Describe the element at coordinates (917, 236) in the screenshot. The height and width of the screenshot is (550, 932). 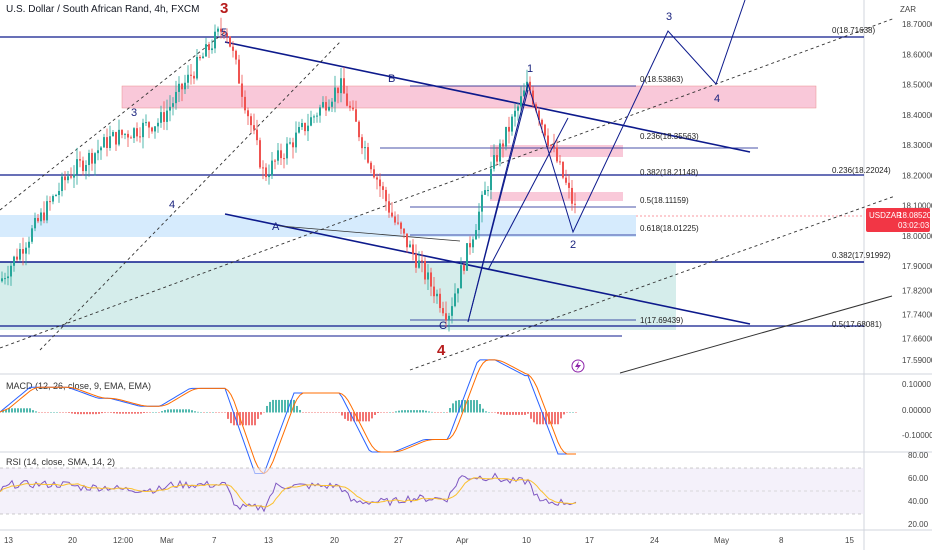
I see `price-tick: 18.00000` at that location.